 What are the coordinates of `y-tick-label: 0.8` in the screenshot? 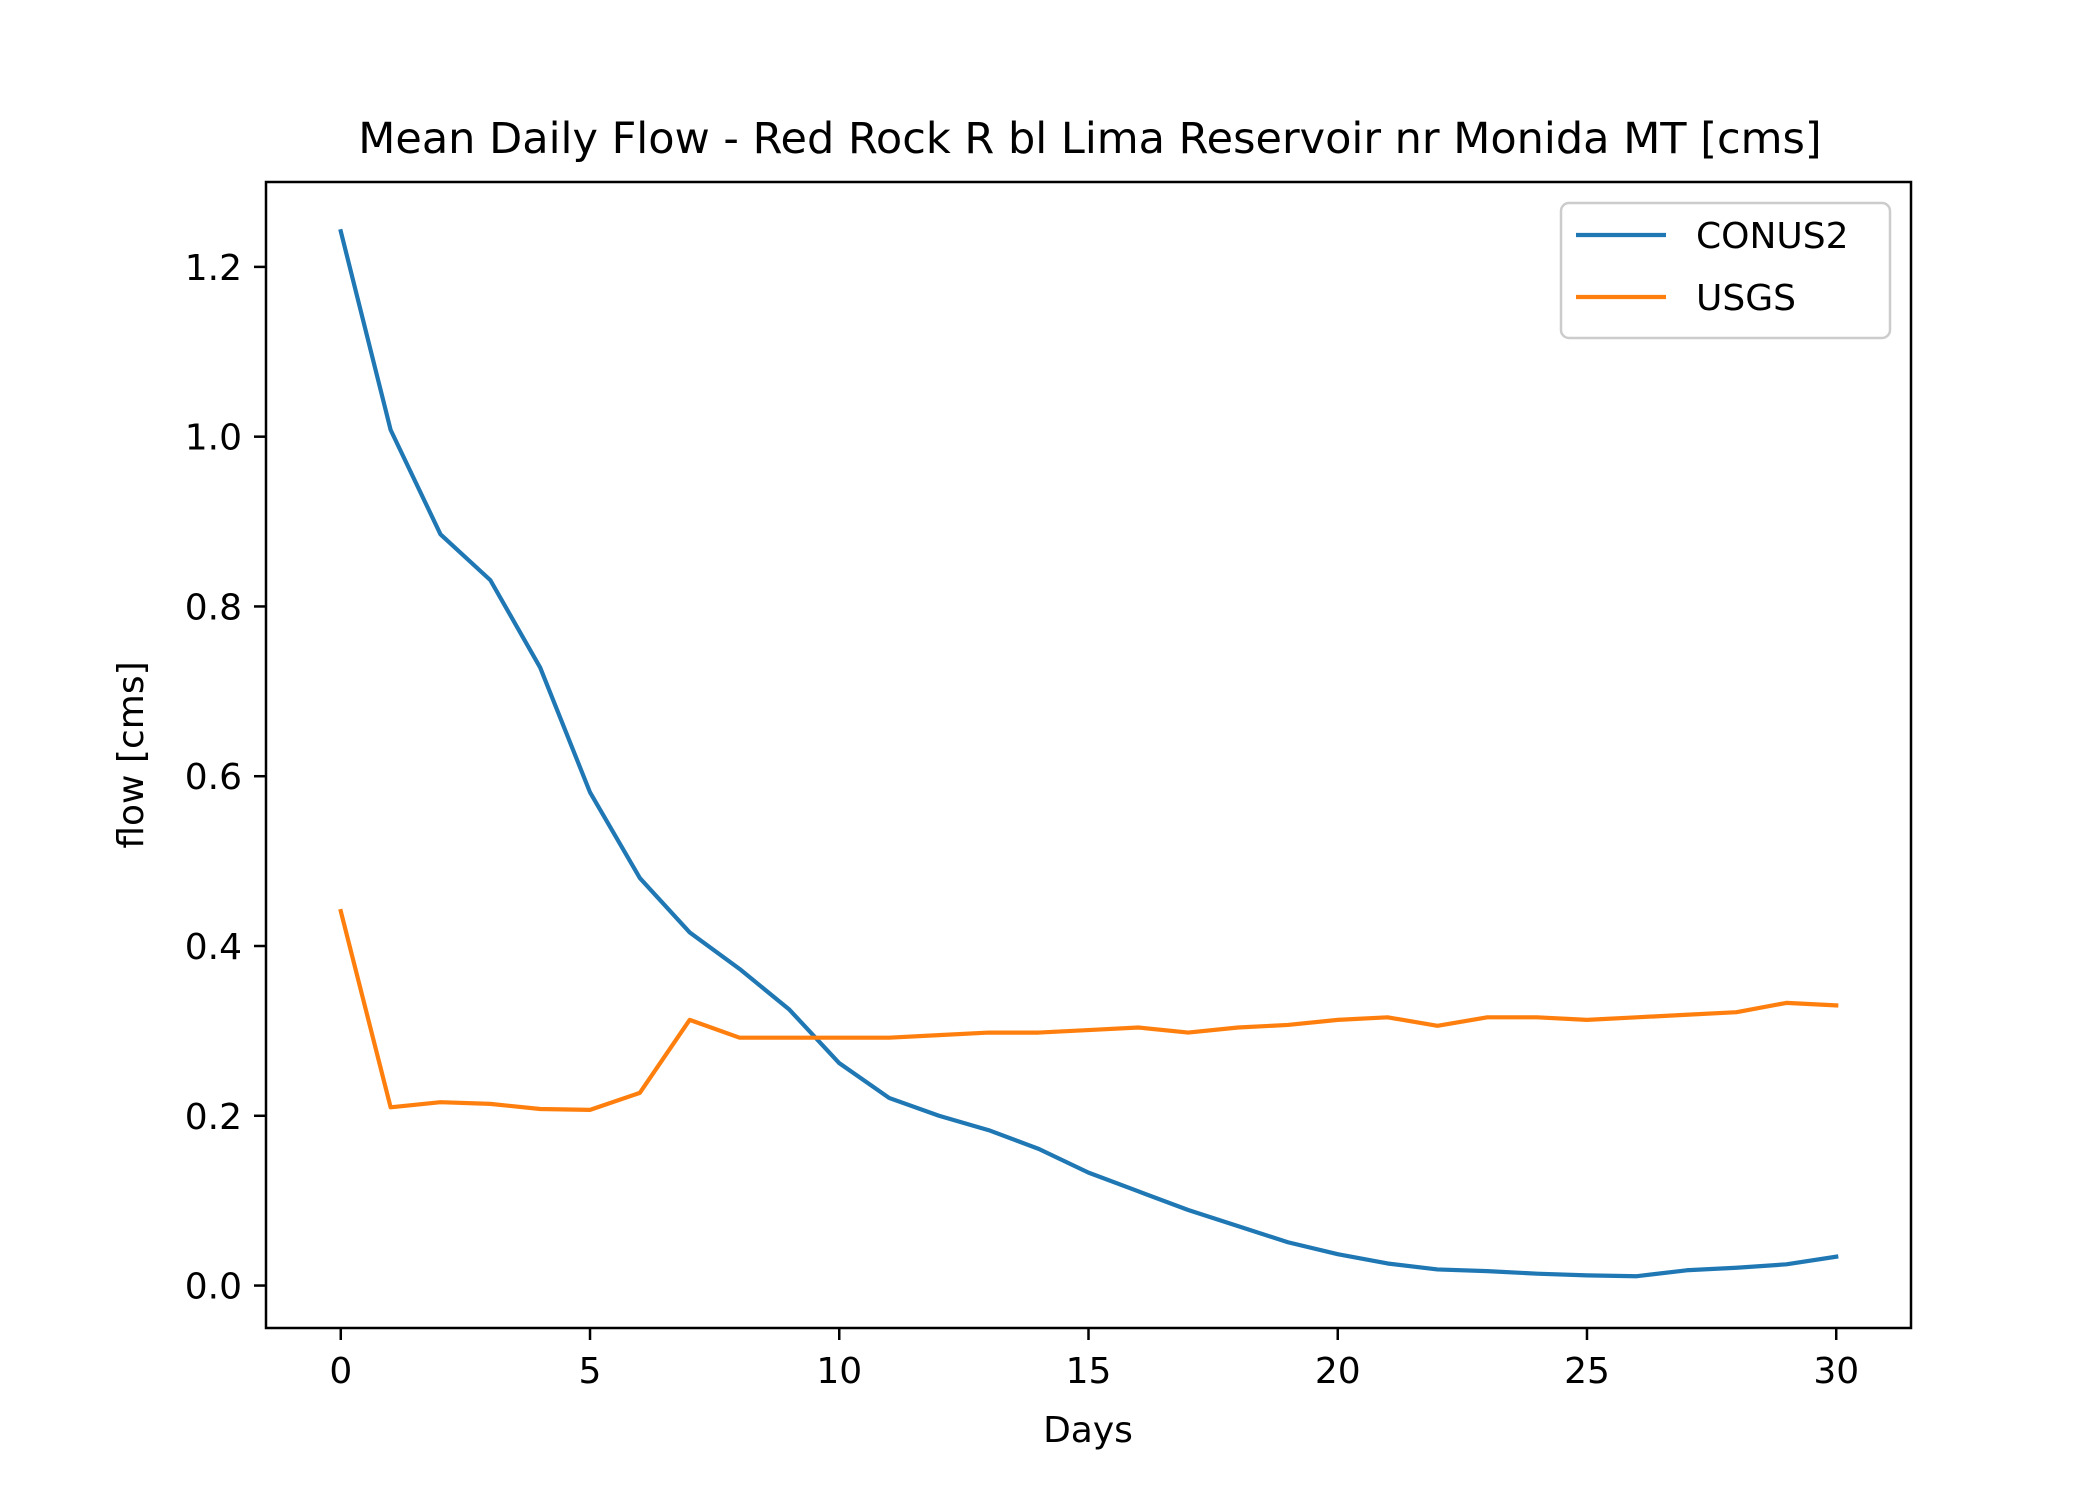 It's located at (213, 607).